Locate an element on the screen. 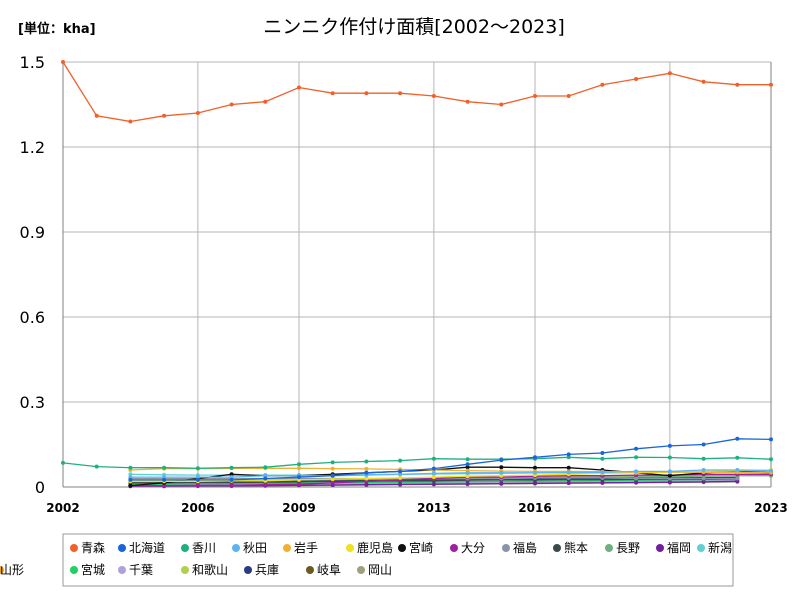  legend-item: 熊本 is located at coordinates (570, 547).